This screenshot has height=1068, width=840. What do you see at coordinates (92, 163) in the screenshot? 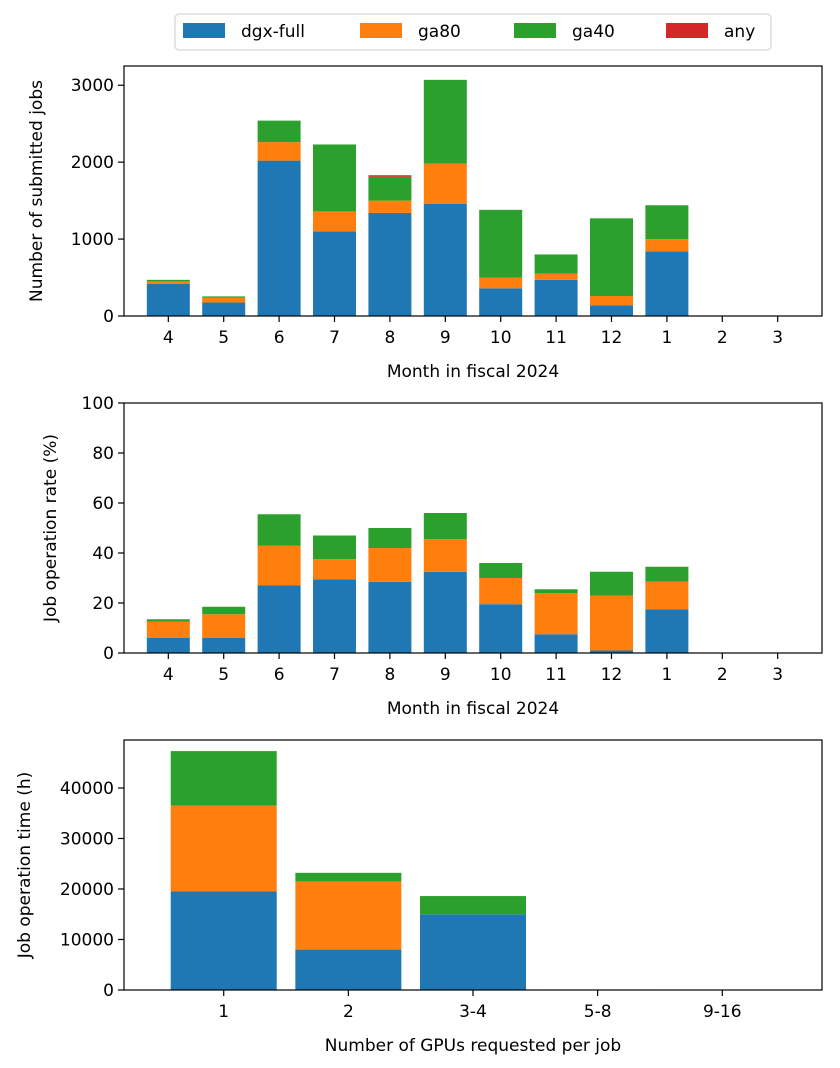
I see `y-tick-label: 2000` at bounding box center [92, 163].